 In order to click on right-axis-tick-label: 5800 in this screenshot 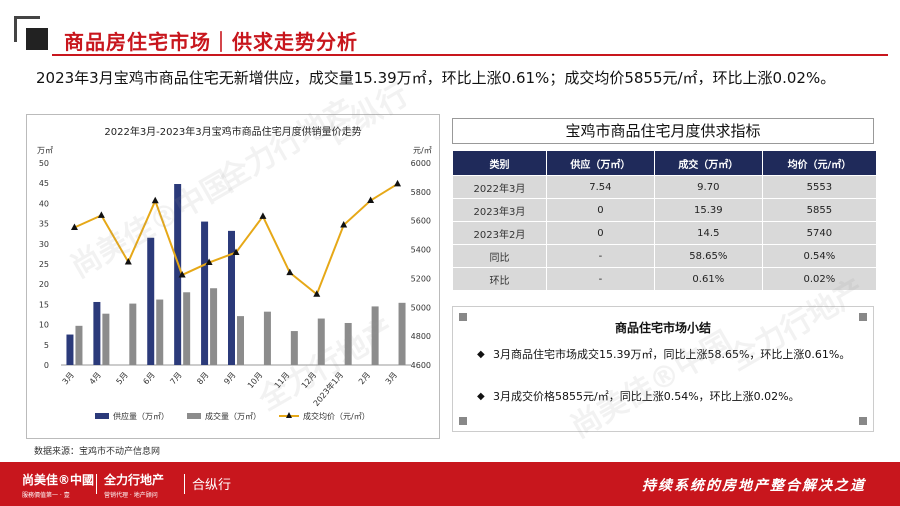, I will do `click(421, 192)`.